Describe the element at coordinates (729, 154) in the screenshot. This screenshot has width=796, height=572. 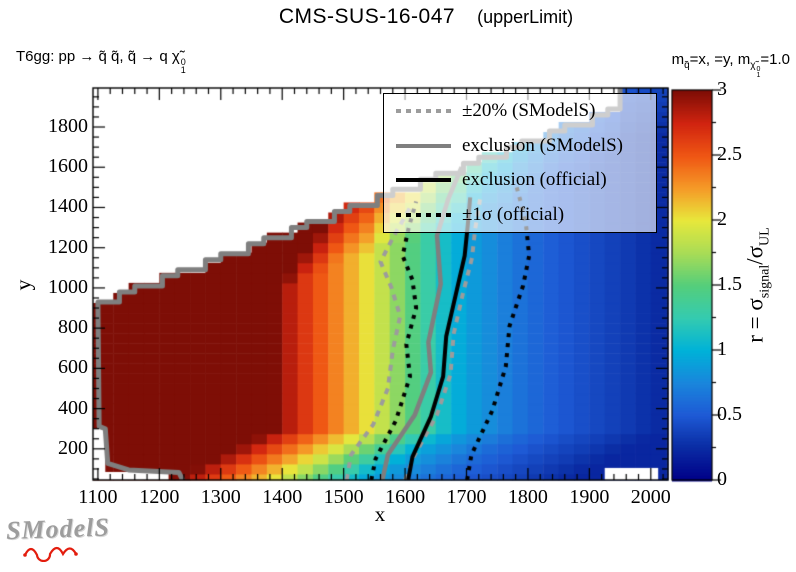
I see `colorbar-tick-label: 2.5` at that location.